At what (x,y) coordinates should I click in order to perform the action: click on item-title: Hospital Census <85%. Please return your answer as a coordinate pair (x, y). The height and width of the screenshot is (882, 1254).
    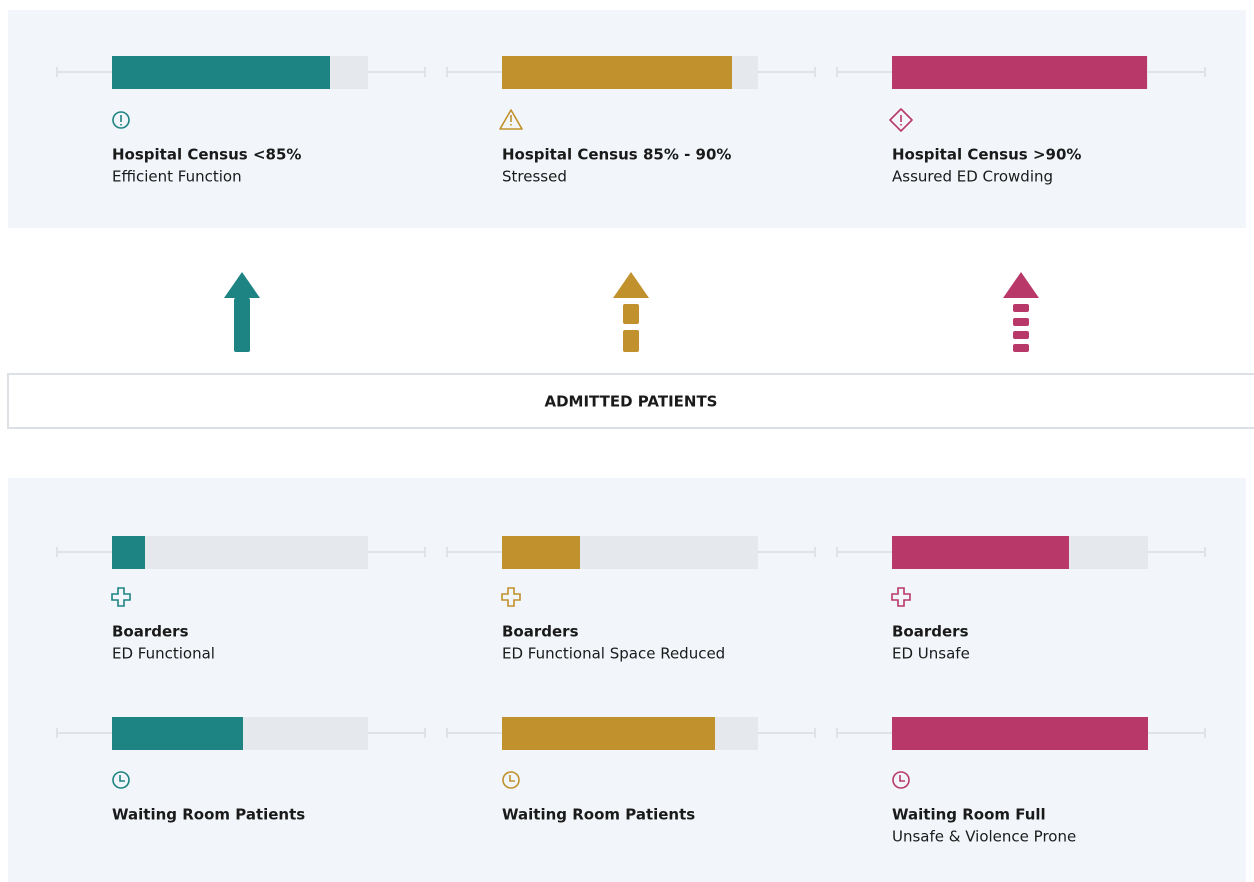
    Looking at the image, I should click on (206, 155).